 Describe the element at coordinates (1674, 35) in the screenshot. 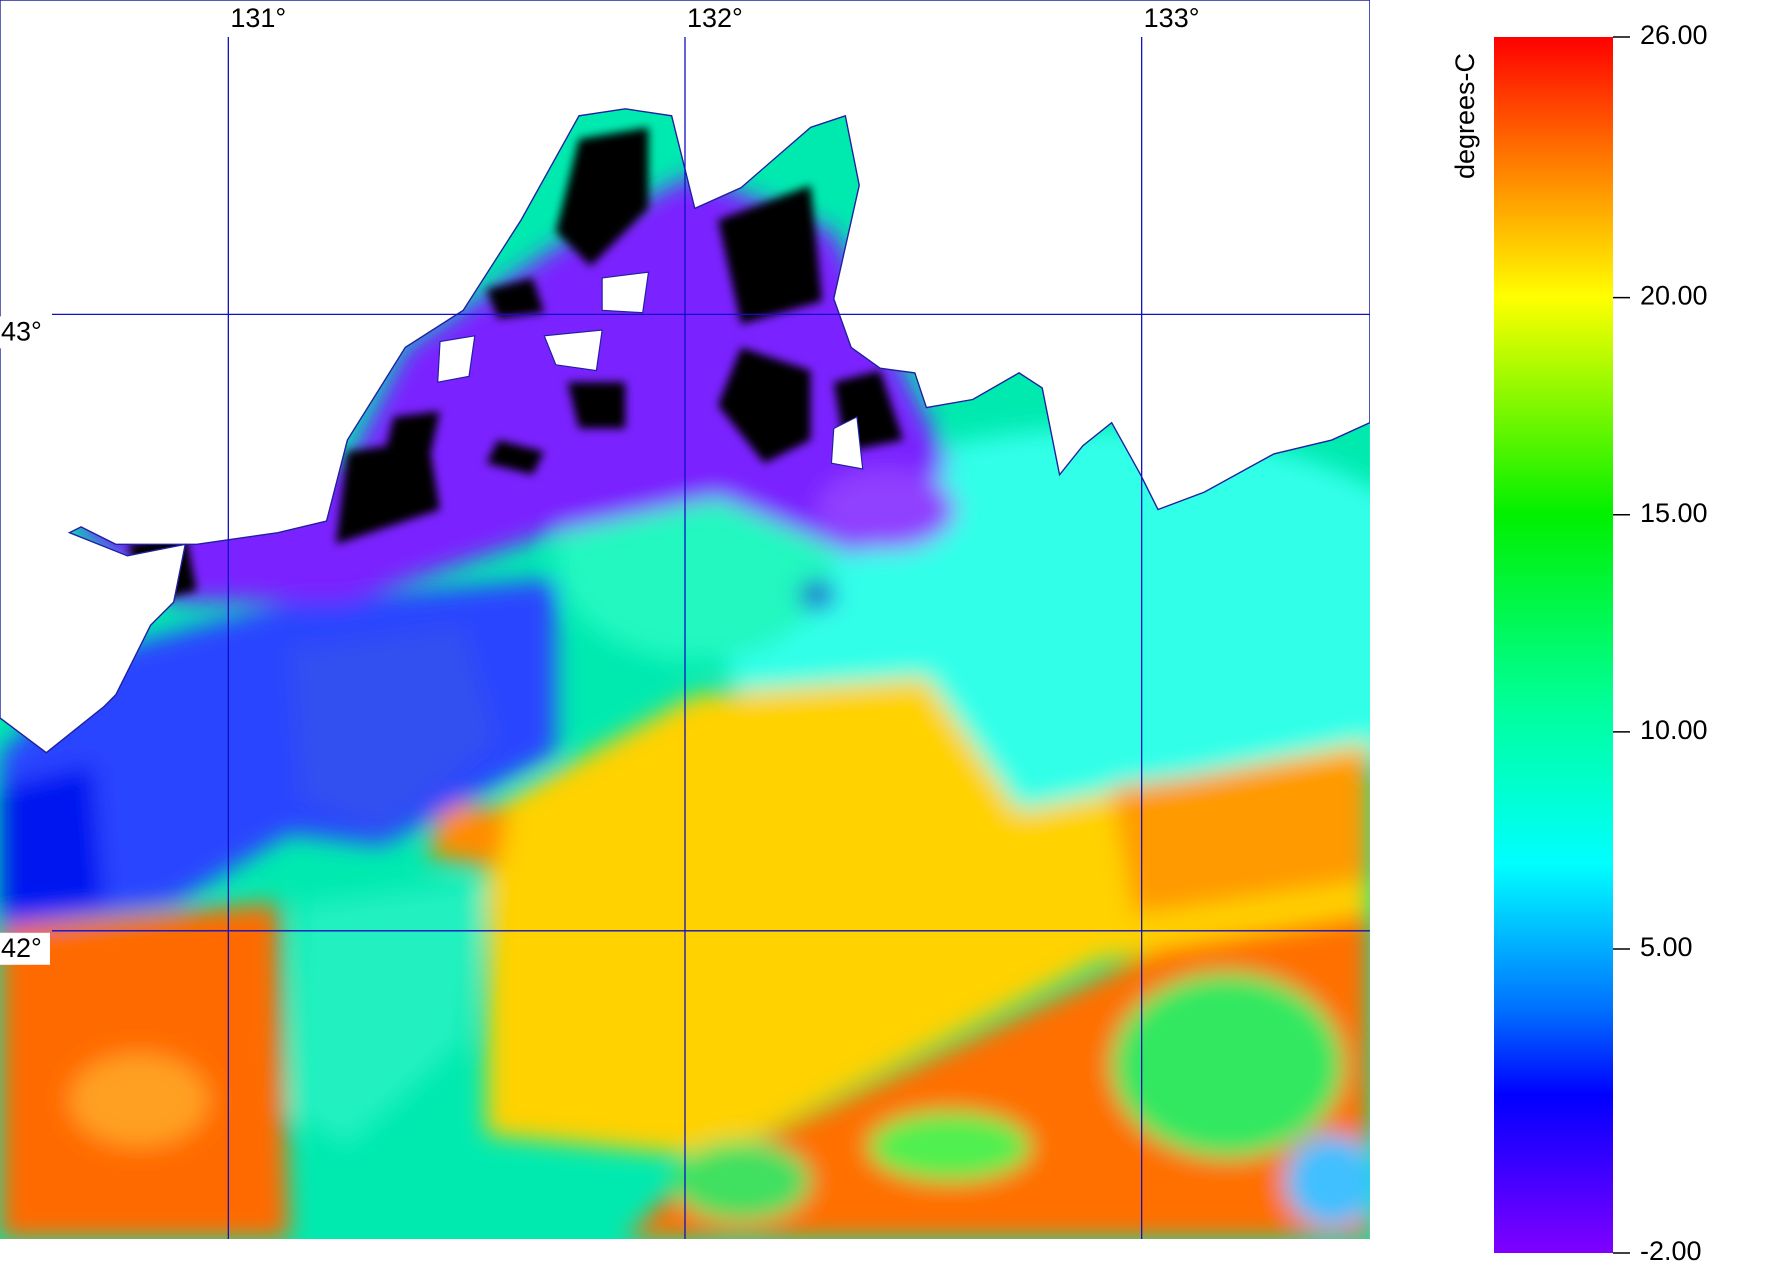

I see `colorbar-tick-label: 26.00` at that location.